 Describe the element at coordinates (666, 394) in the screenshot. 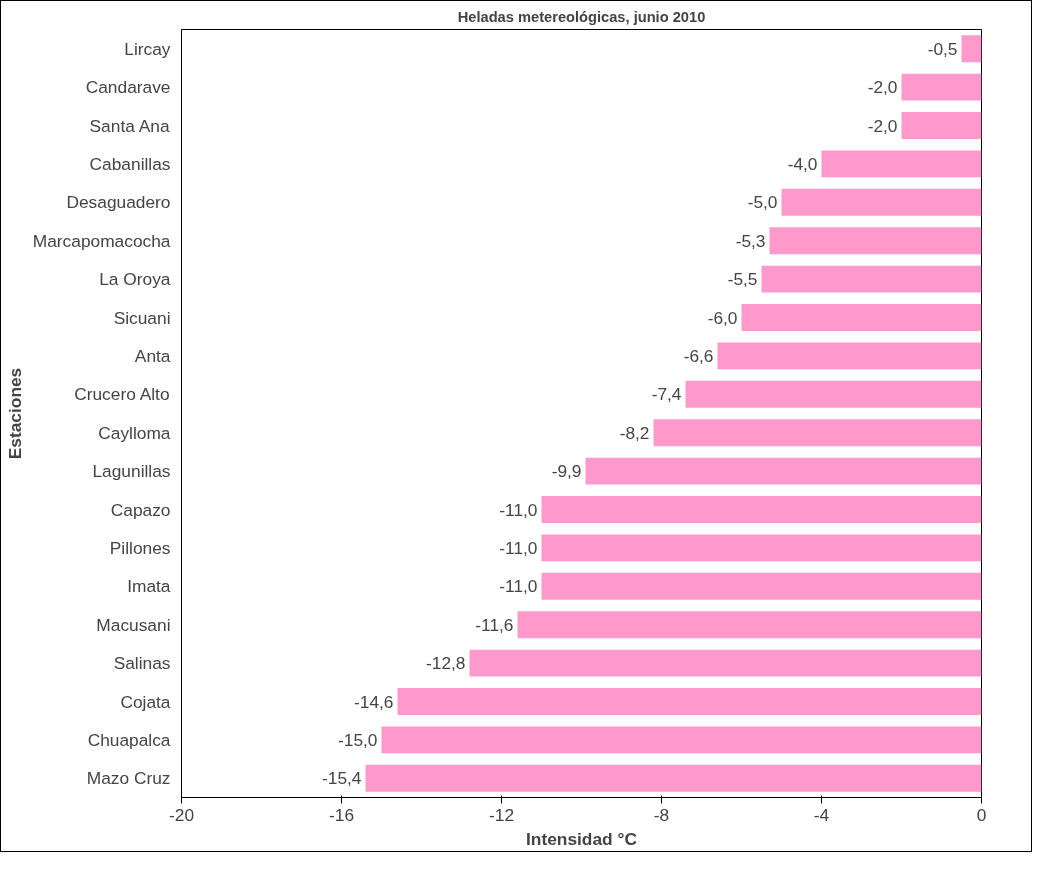

I see `data-label: -7,4` at that location.